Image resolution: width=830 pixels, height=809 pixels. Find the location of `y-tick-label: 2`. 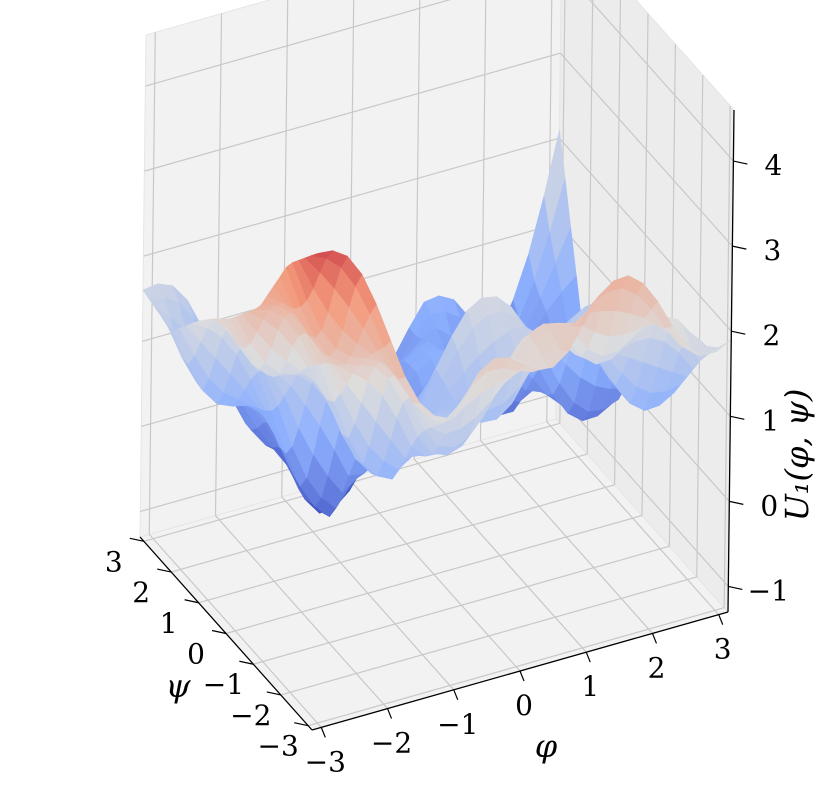

y-tick-label: 2 is located at coordinates (141, 592).